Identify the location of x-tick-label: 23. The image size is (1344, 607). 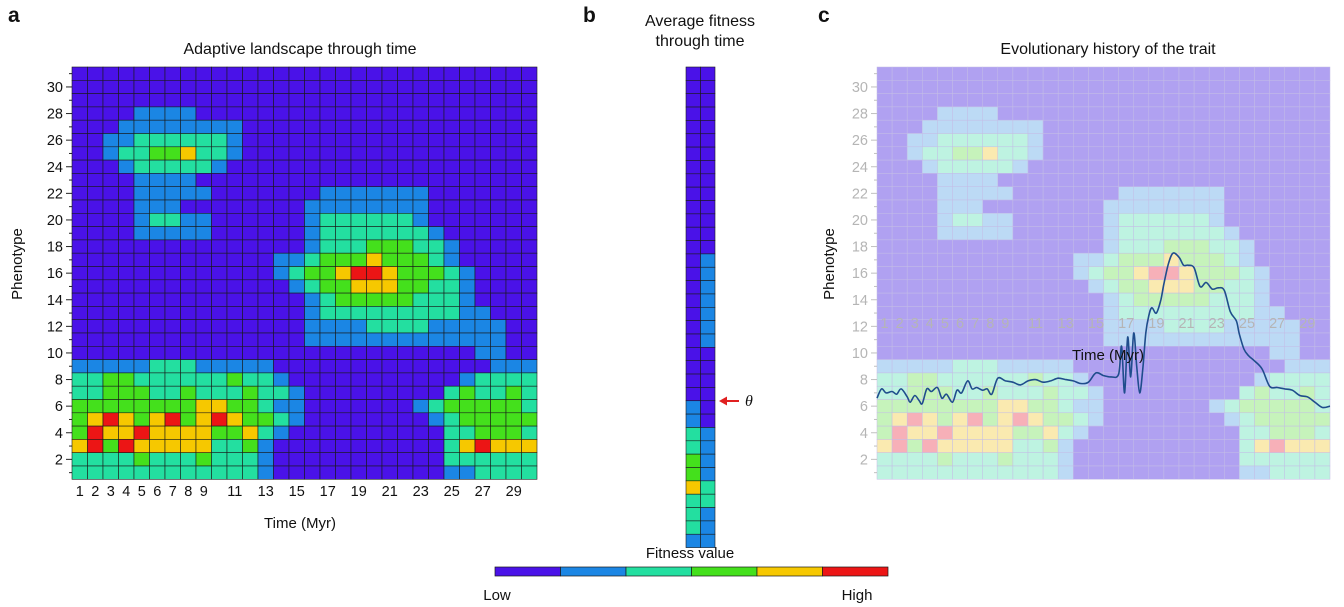
(1217, 324).